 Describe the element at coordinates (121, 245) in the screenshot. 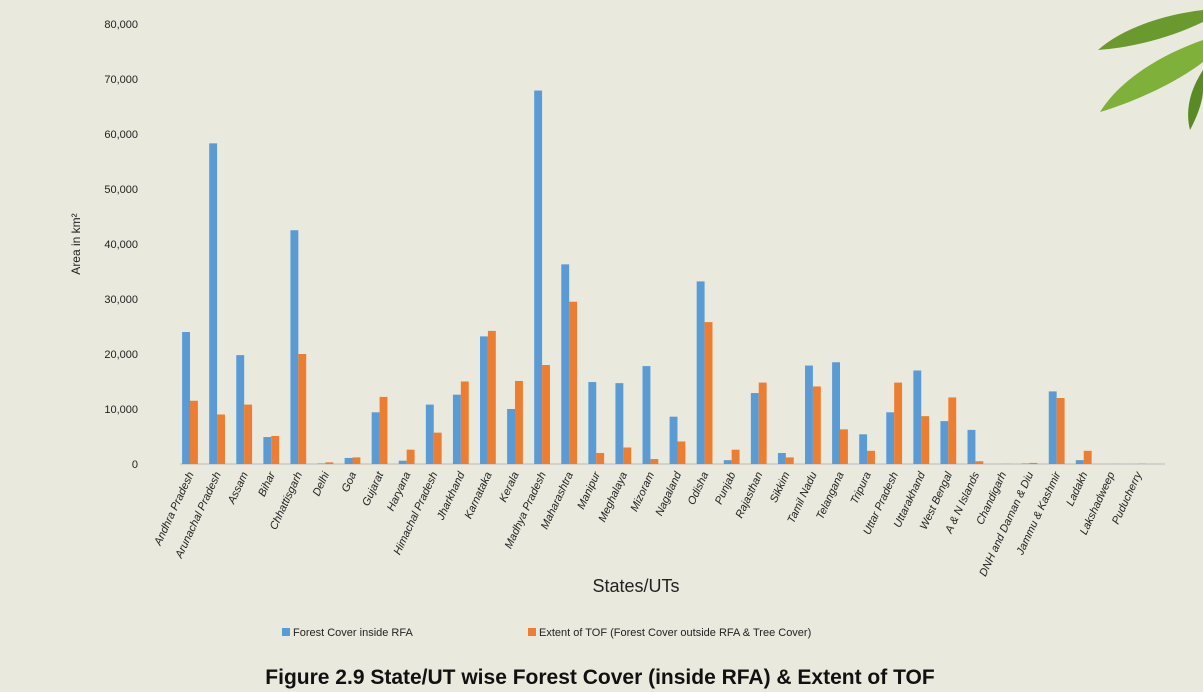

I see `y-tick-label: 40,000` at that location.